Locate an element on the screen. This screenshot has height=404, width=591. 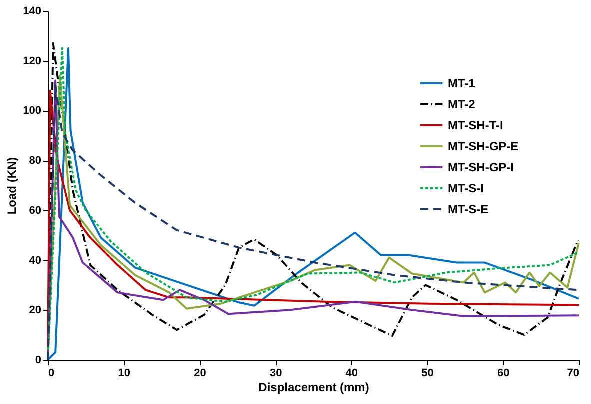
legend-label: MT-S-I is located at coordinates (466, 189).